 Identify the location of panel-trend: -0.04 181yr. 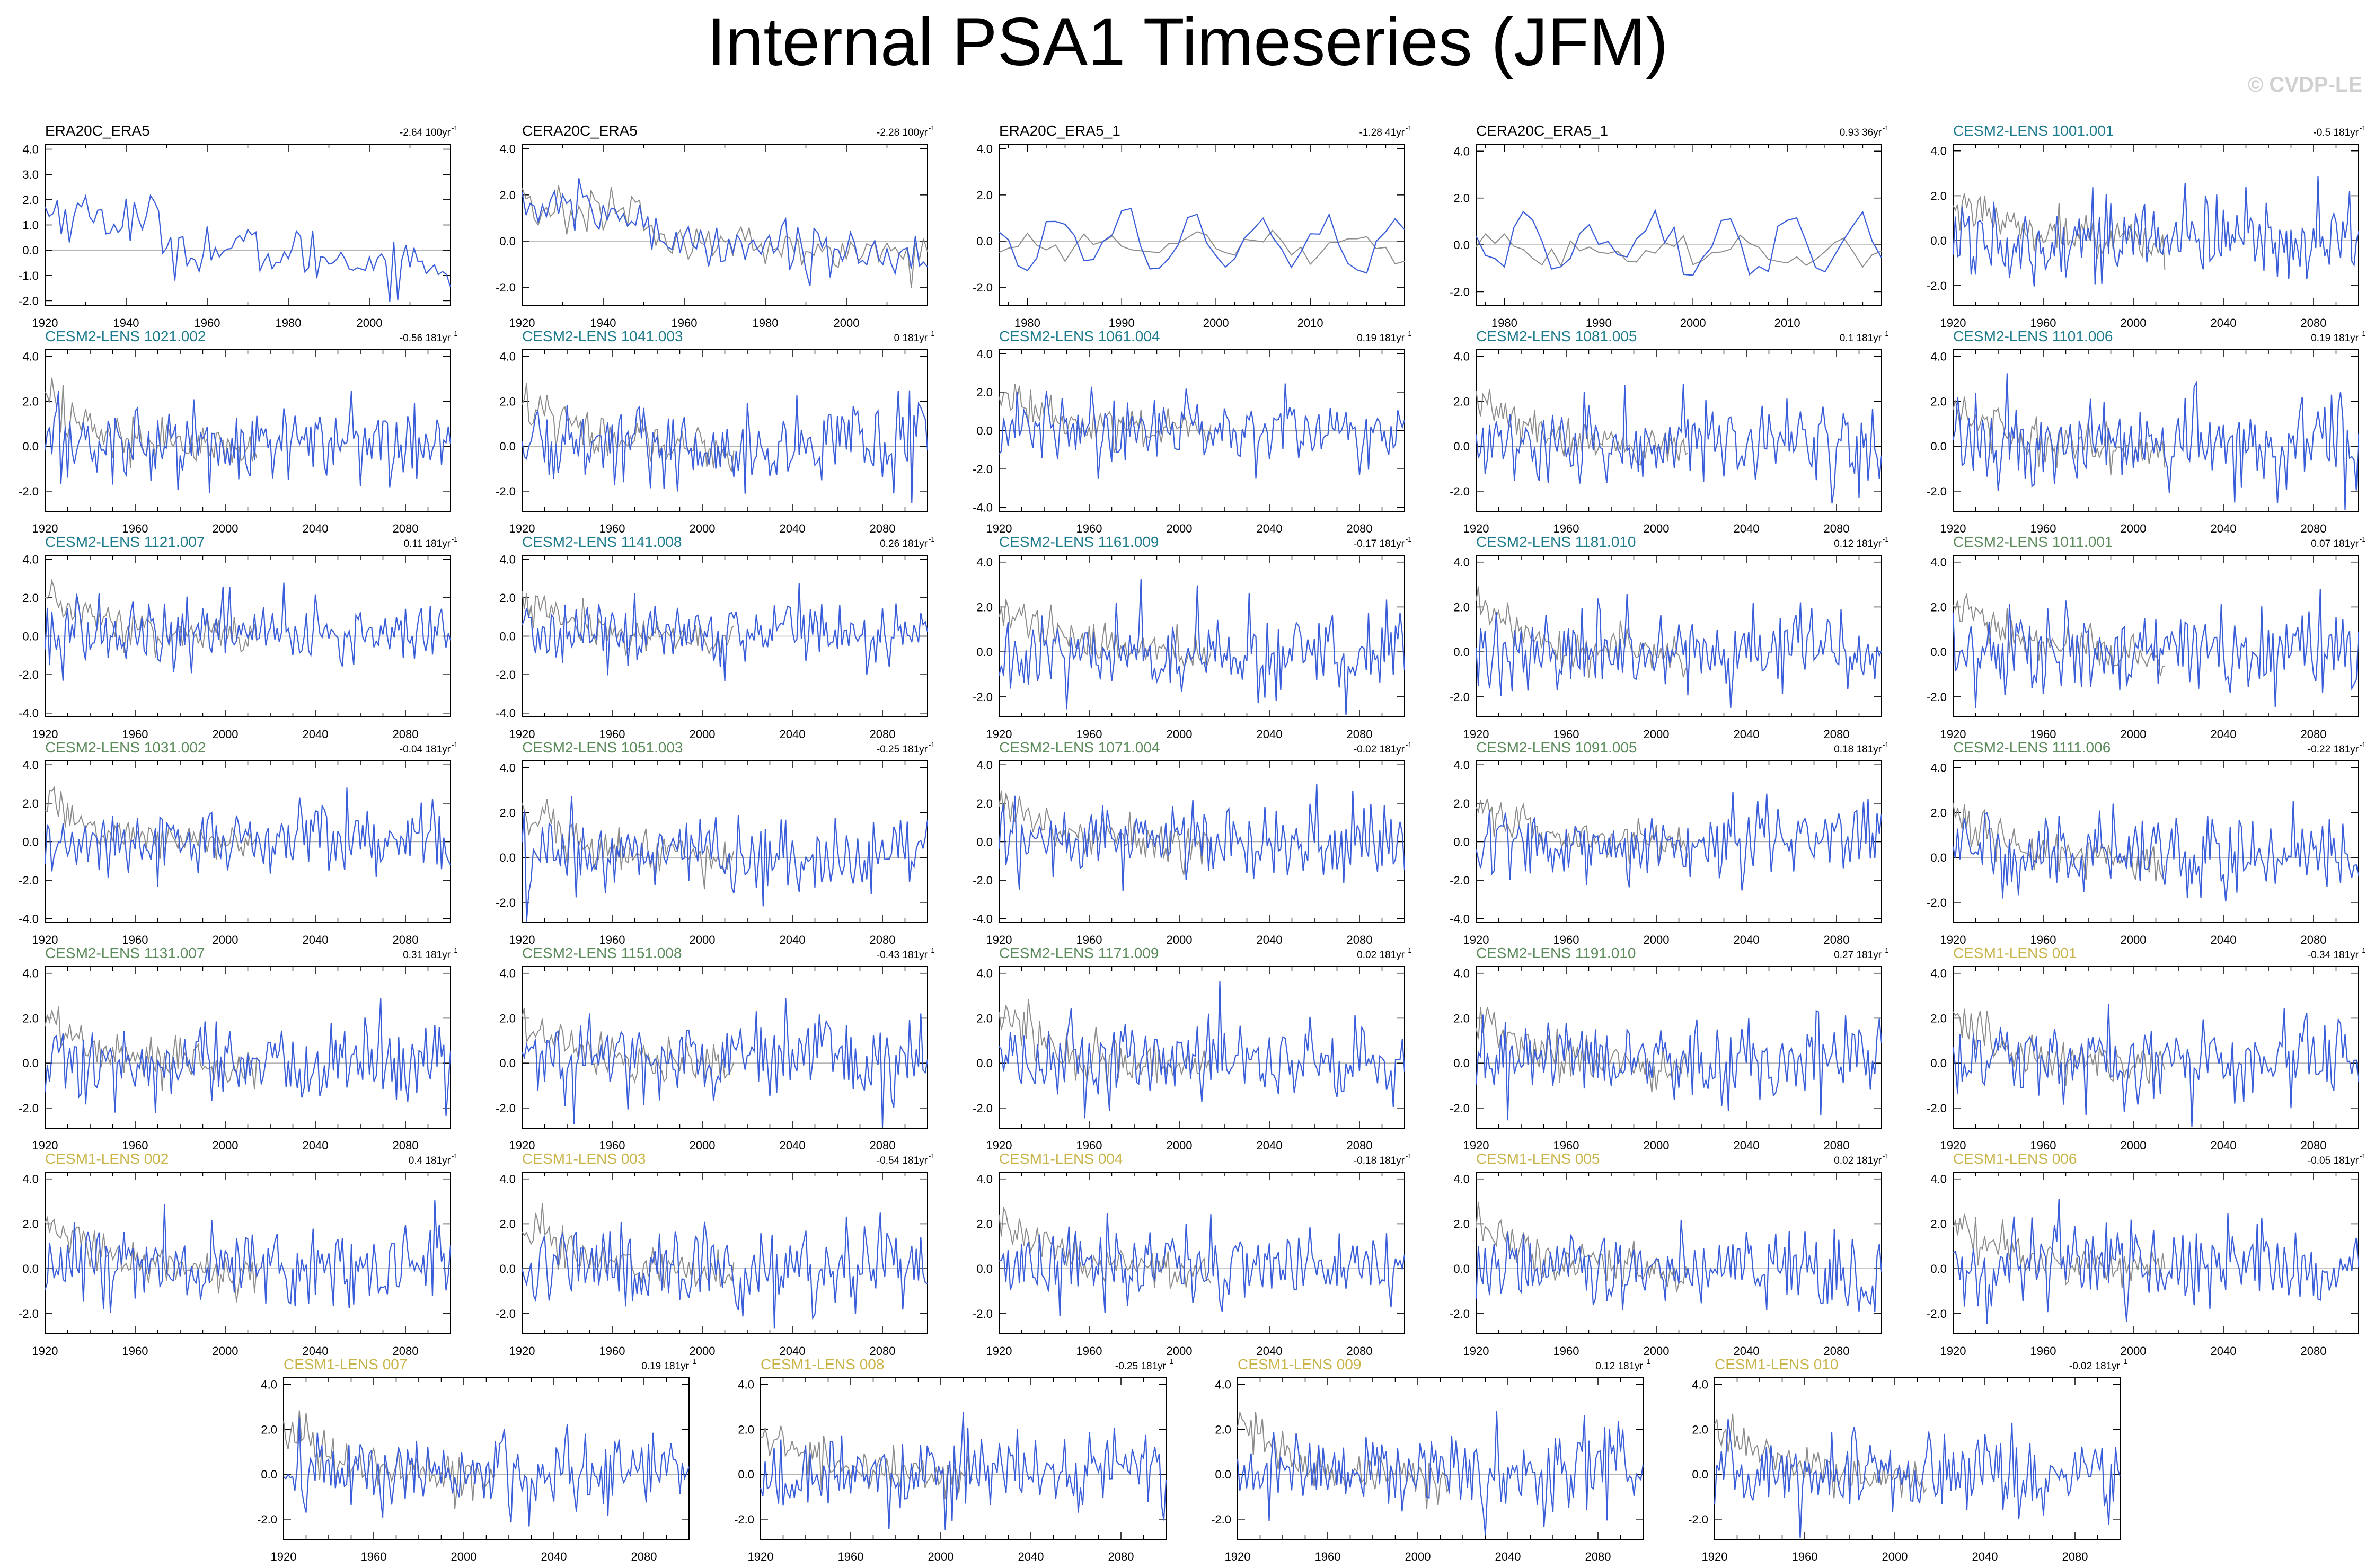
(425, 749).